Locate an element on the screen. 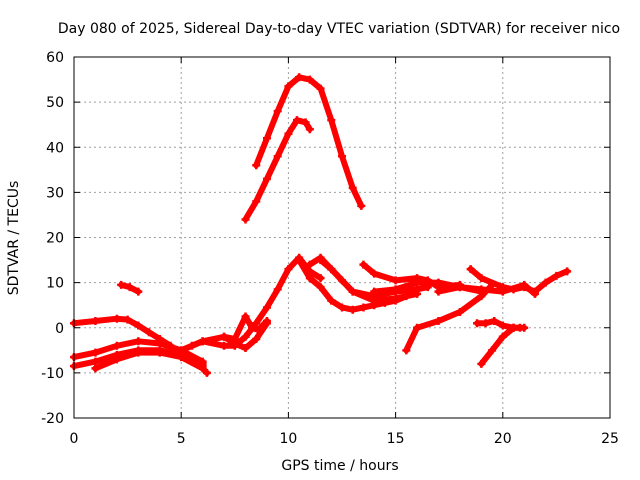 The width and height of the screenshot is (640, 480). x-axis-label: GPS time / hours is located at coordinates (339, 466).